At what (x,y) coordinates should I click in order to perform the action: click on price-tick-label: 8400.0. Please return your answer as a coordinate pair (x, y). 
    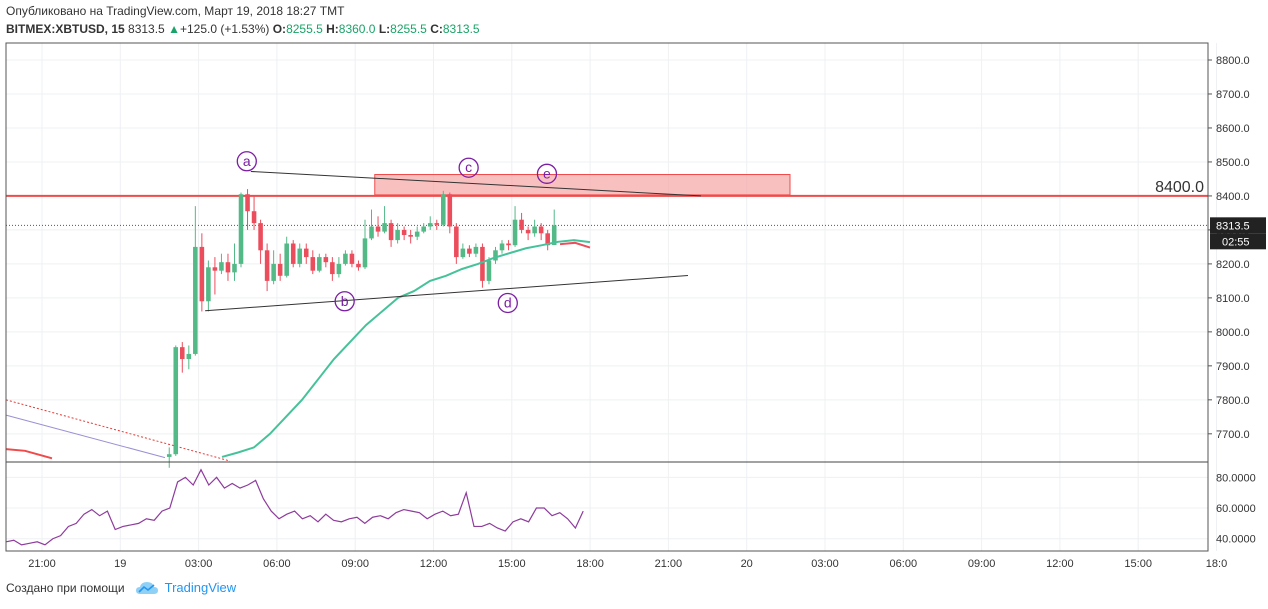
    Looking at the image, I should click on (1233, 197).